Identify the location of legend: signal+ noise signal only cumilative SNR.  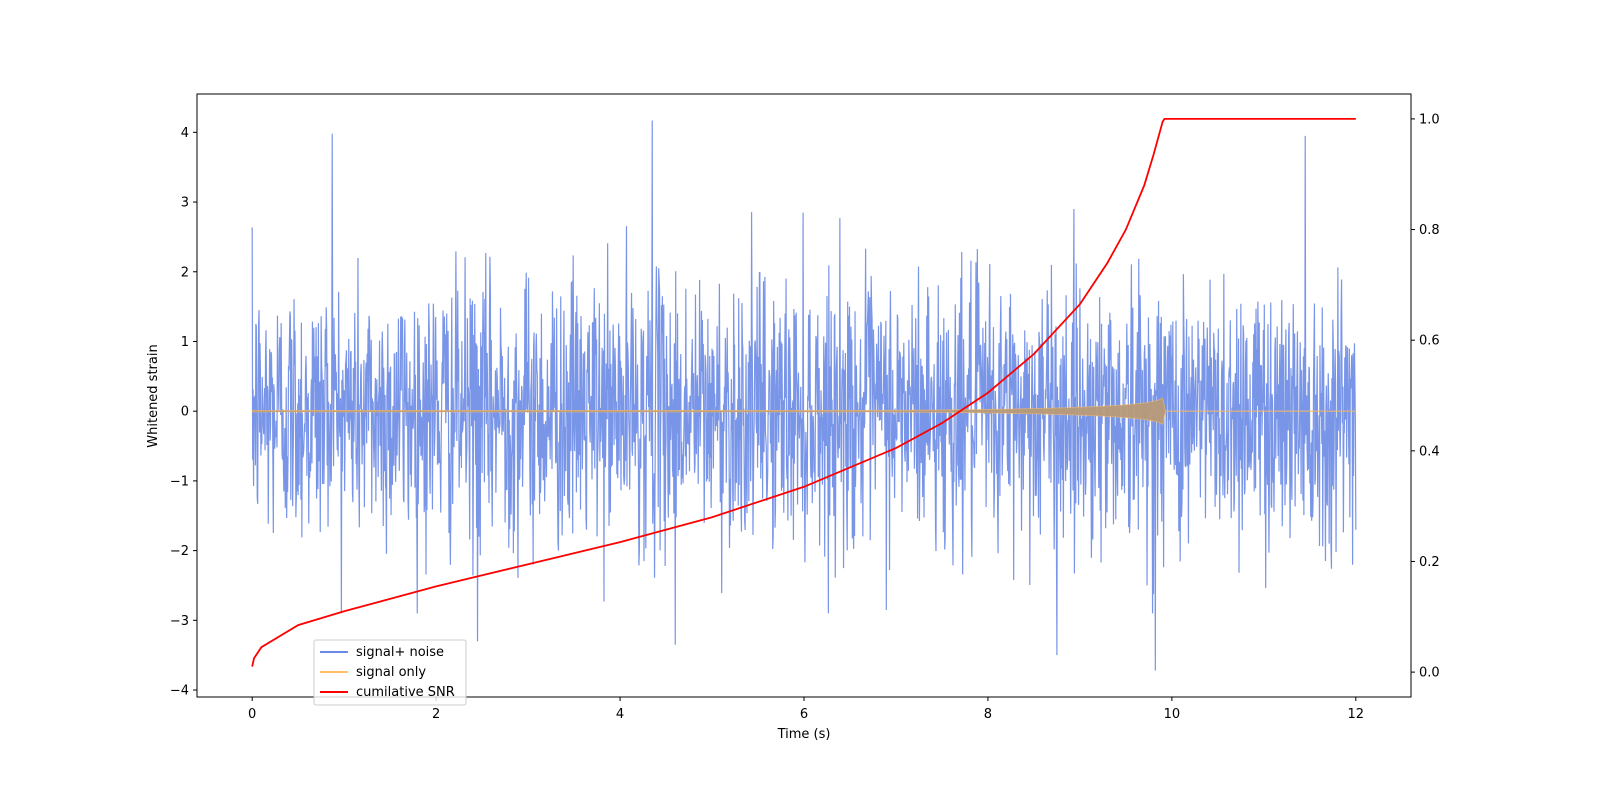
(390, 672).